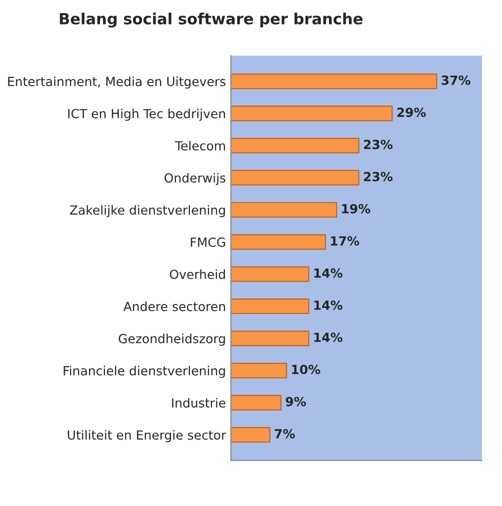  I want to click on data-label: 29%, so click(411, 113).